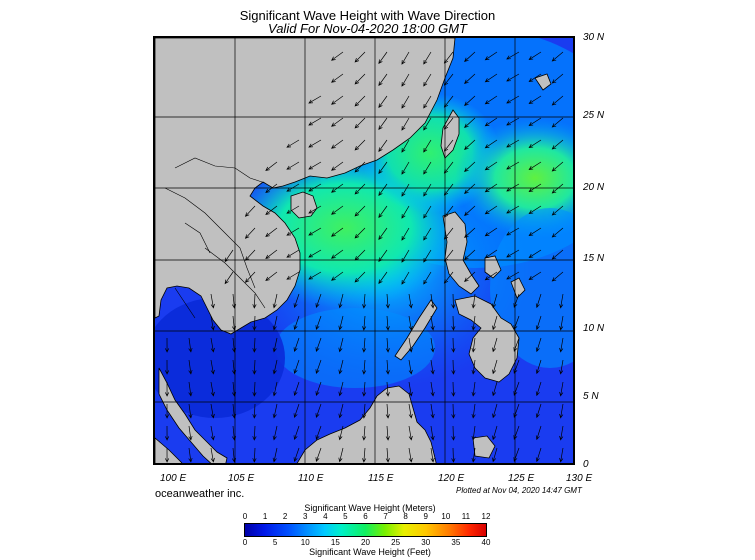 The width and height of the screenshot is (755, 560). What do you see at coordinates (446, 516) in the screenshot?
I see `meter-tick: 10` at bounding box center [446, 516].